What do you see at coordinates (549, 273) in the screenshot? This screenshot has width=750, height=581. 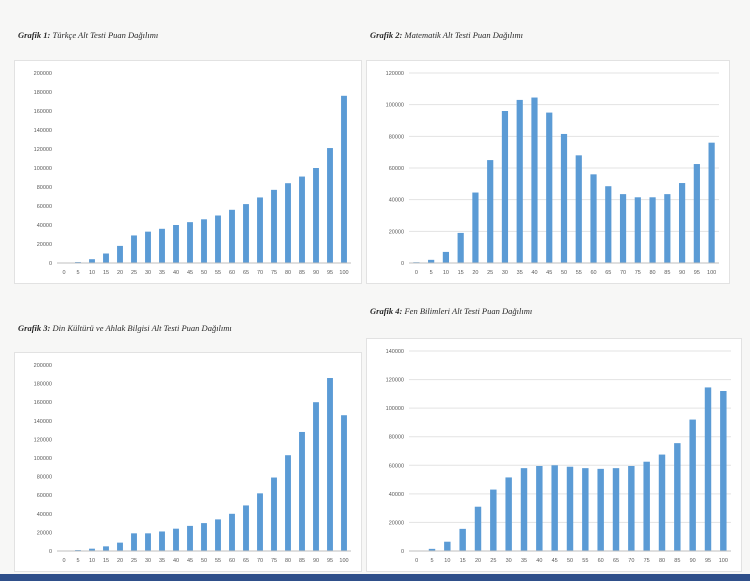 I see `x-tick-label: 45` at bounding box center [549, 273].